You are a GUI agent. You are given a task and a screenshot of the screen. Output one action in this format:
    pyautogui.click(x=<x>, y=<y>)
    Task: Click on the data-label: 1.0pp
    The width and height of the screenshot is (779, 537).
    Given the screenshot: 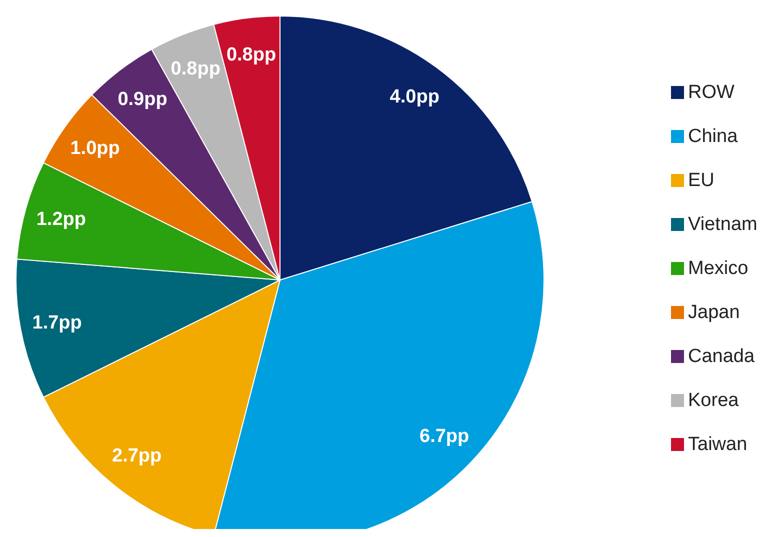 What is the action you would take?
    pyautogui.click(x=95, y=148)
    